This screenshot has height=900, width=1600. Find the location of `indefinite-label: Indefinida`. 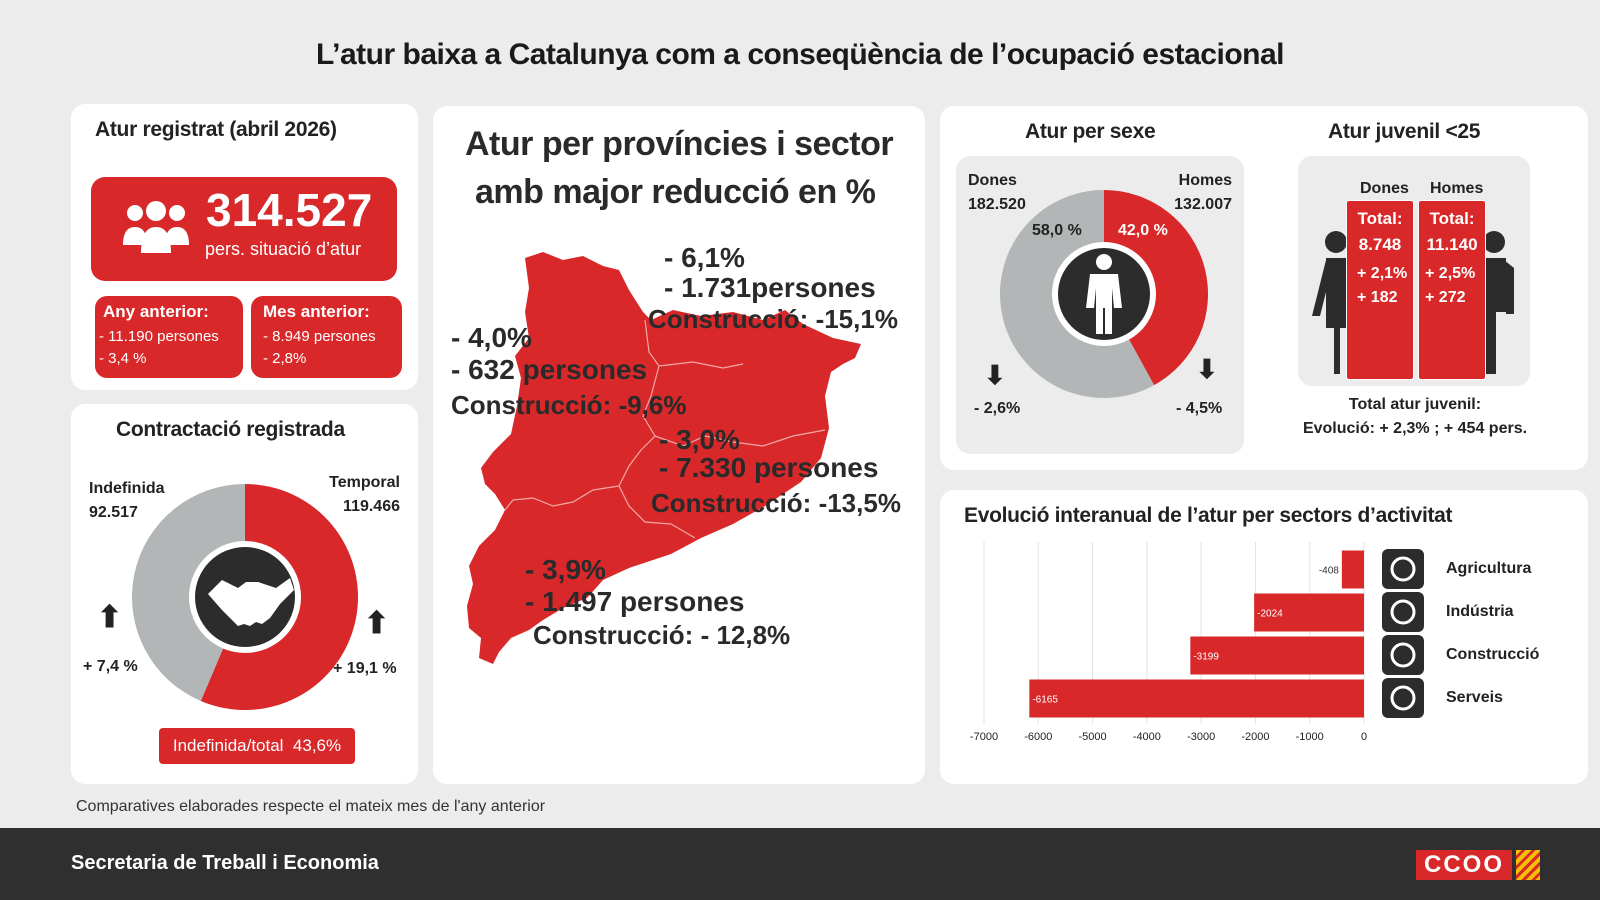

indefinite-label: Indefinida is located at coordinates (127, 488).